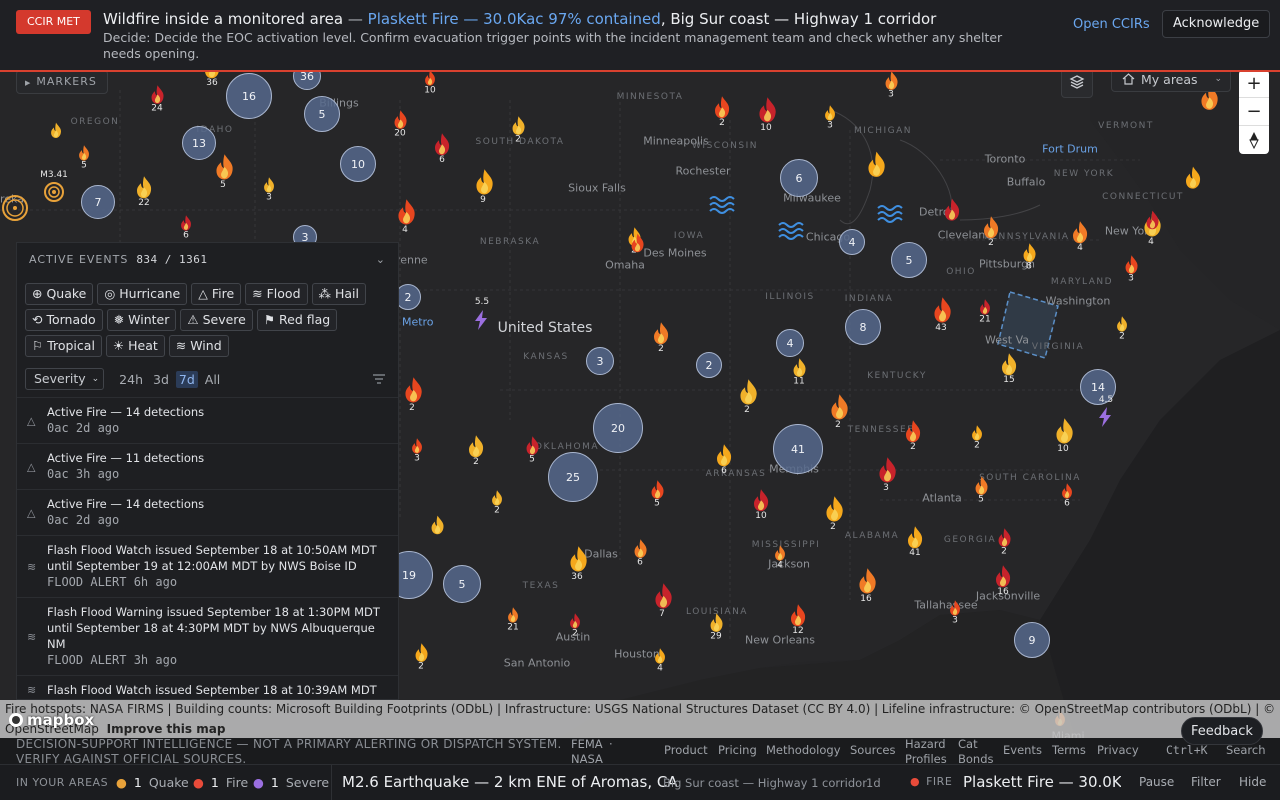 The height and width of the screenshot is (800, 1280). Describe the element at coordinates (798, 449) in the screenshot. I see `event-cluster: 41` at that location.